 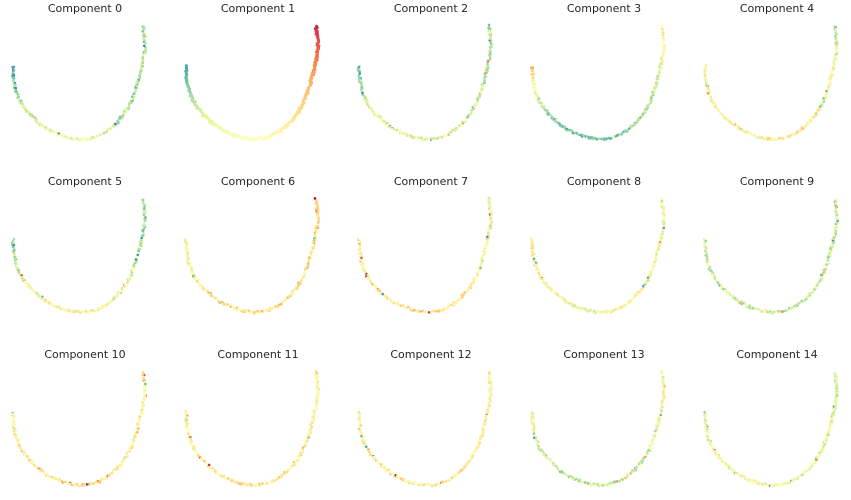 What do you see at coordinates (604, 8) in the screenshot?
I see `panel-title: Component 3` at bounding box center [604, 8].